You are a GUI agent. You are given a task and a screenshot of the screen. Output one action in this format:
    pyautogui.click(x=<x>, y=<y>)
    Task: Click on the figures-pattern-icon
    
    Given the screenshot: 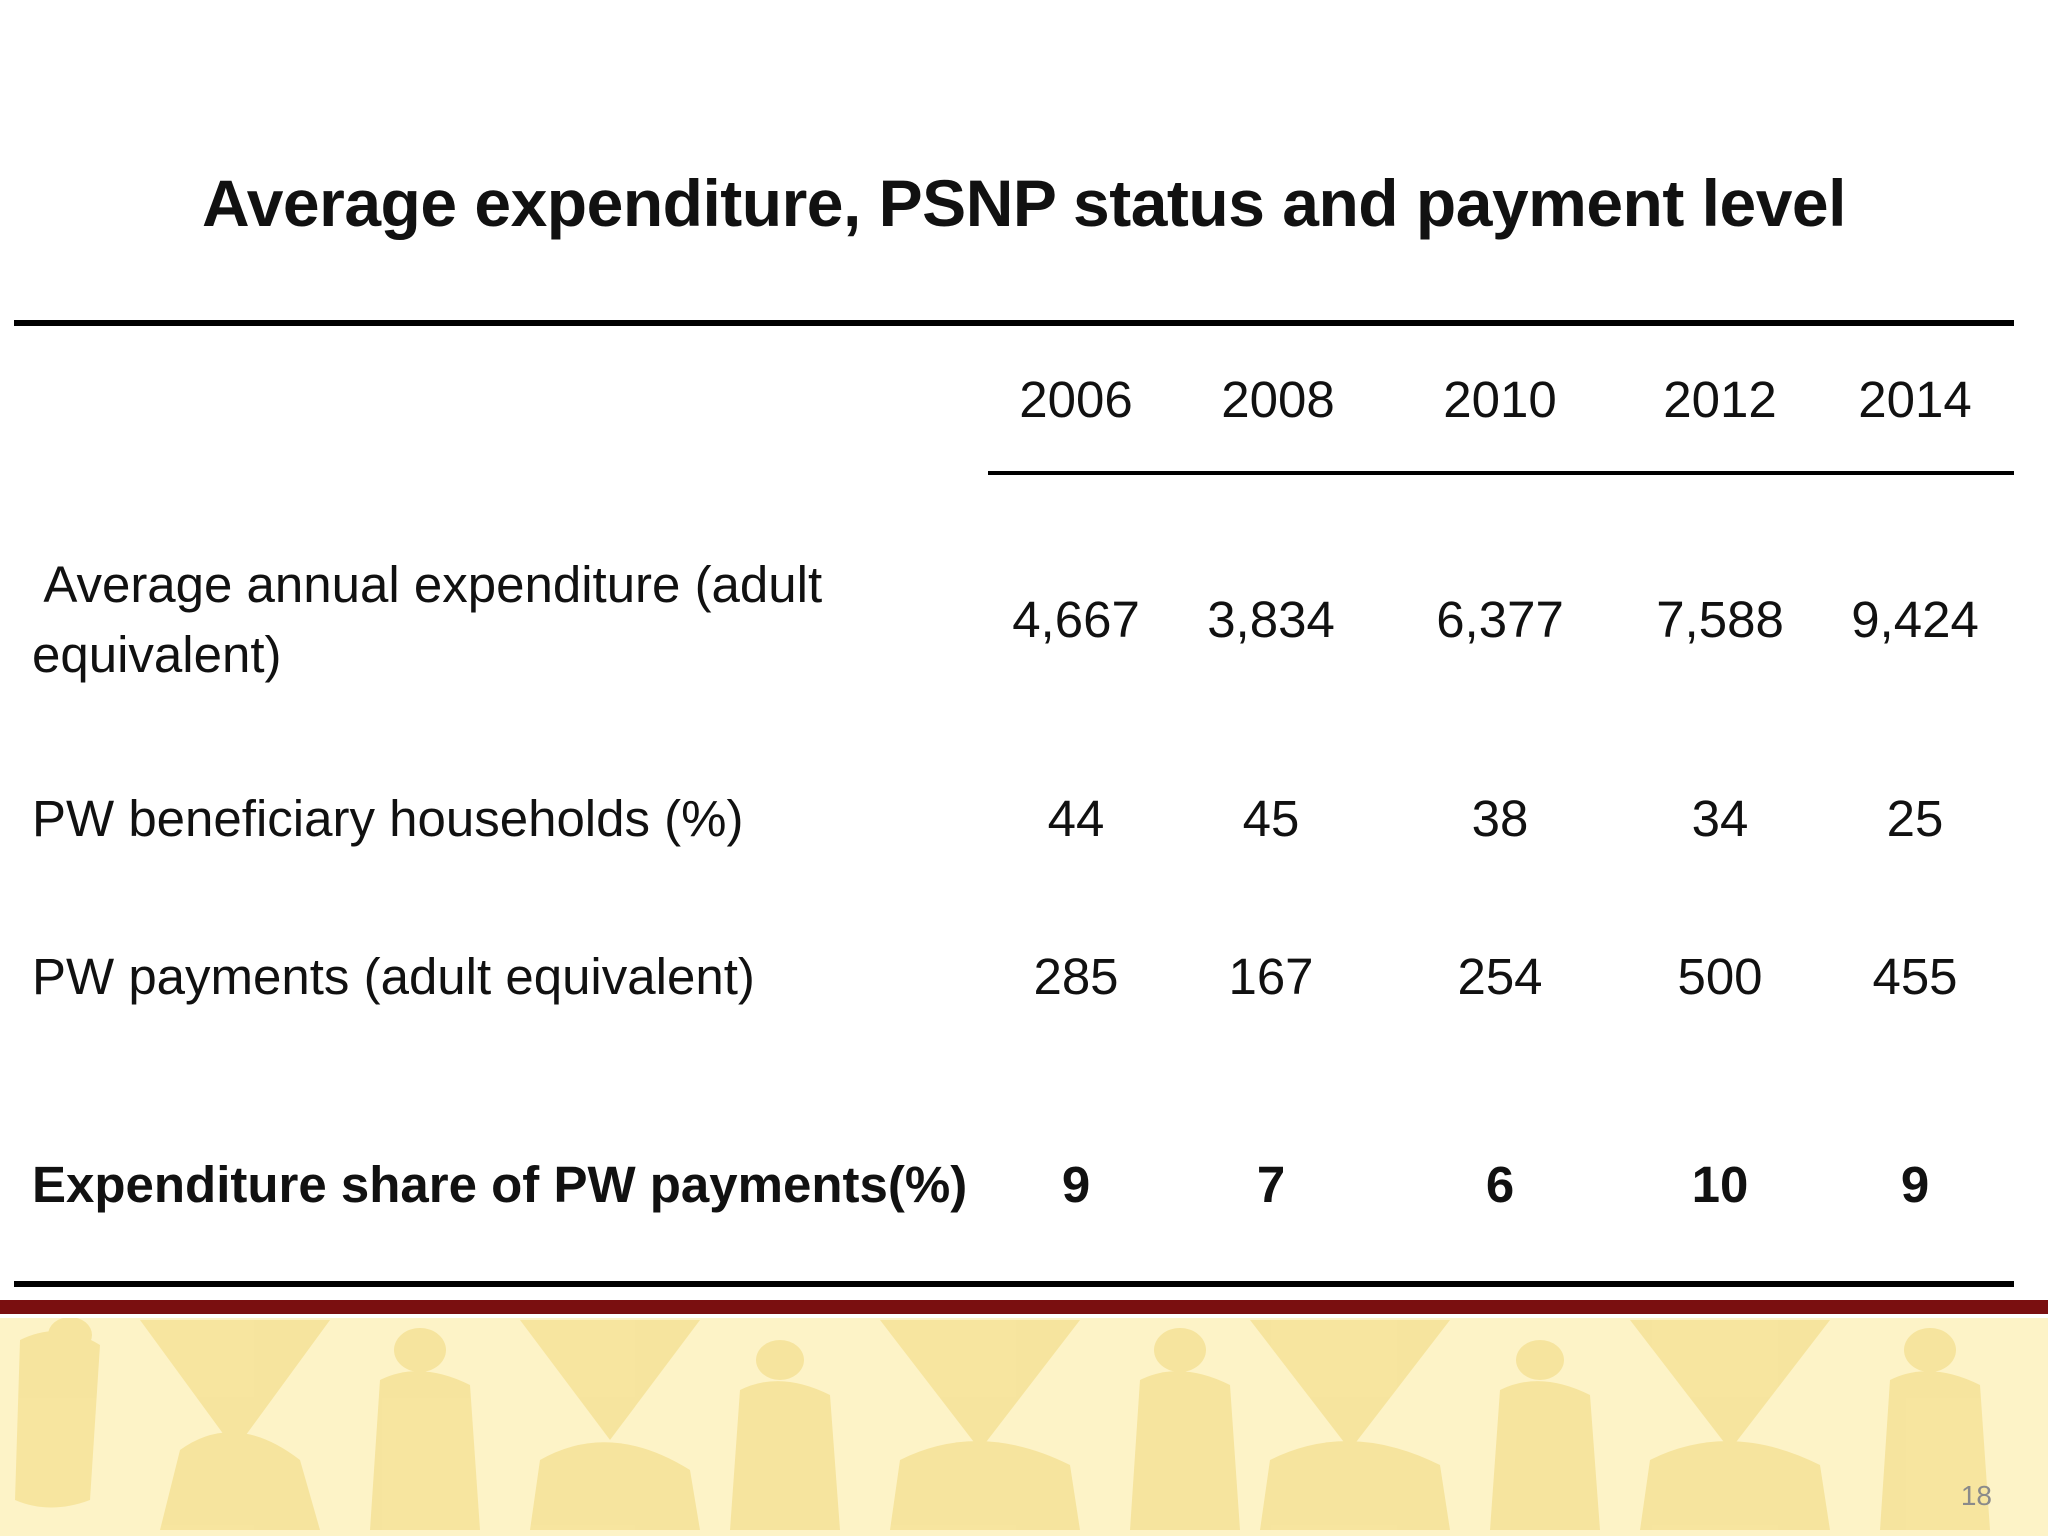 What is the action you would take?
    pyautogui.click(x=1002, y=1423)
    